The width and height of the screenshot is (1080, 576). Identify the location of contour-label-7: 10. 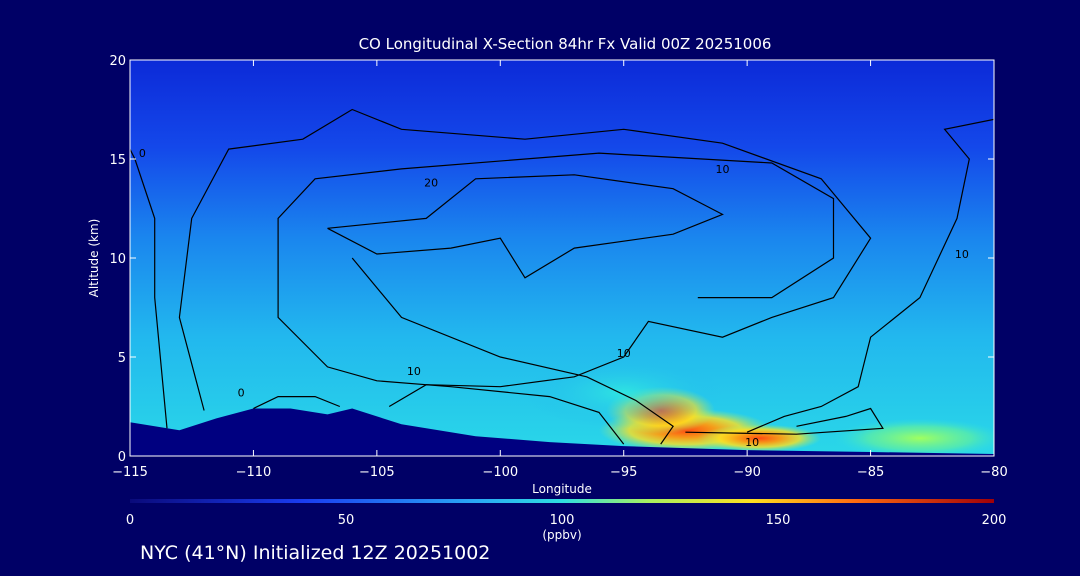
(752, 442).